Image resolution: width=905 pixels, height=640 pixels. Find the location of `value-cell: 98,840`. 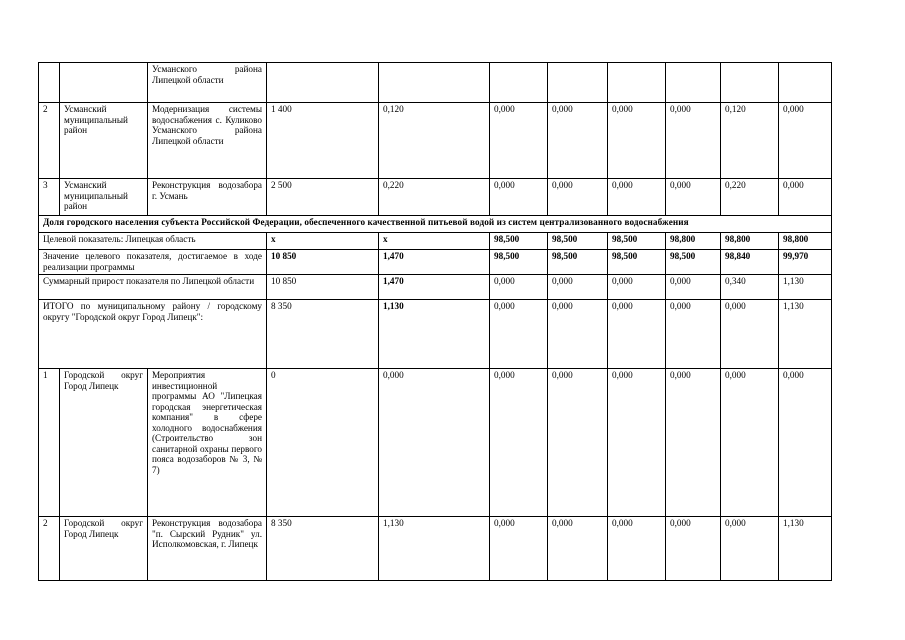

value-cell: 98,840 is located at coordinates (749, 262).